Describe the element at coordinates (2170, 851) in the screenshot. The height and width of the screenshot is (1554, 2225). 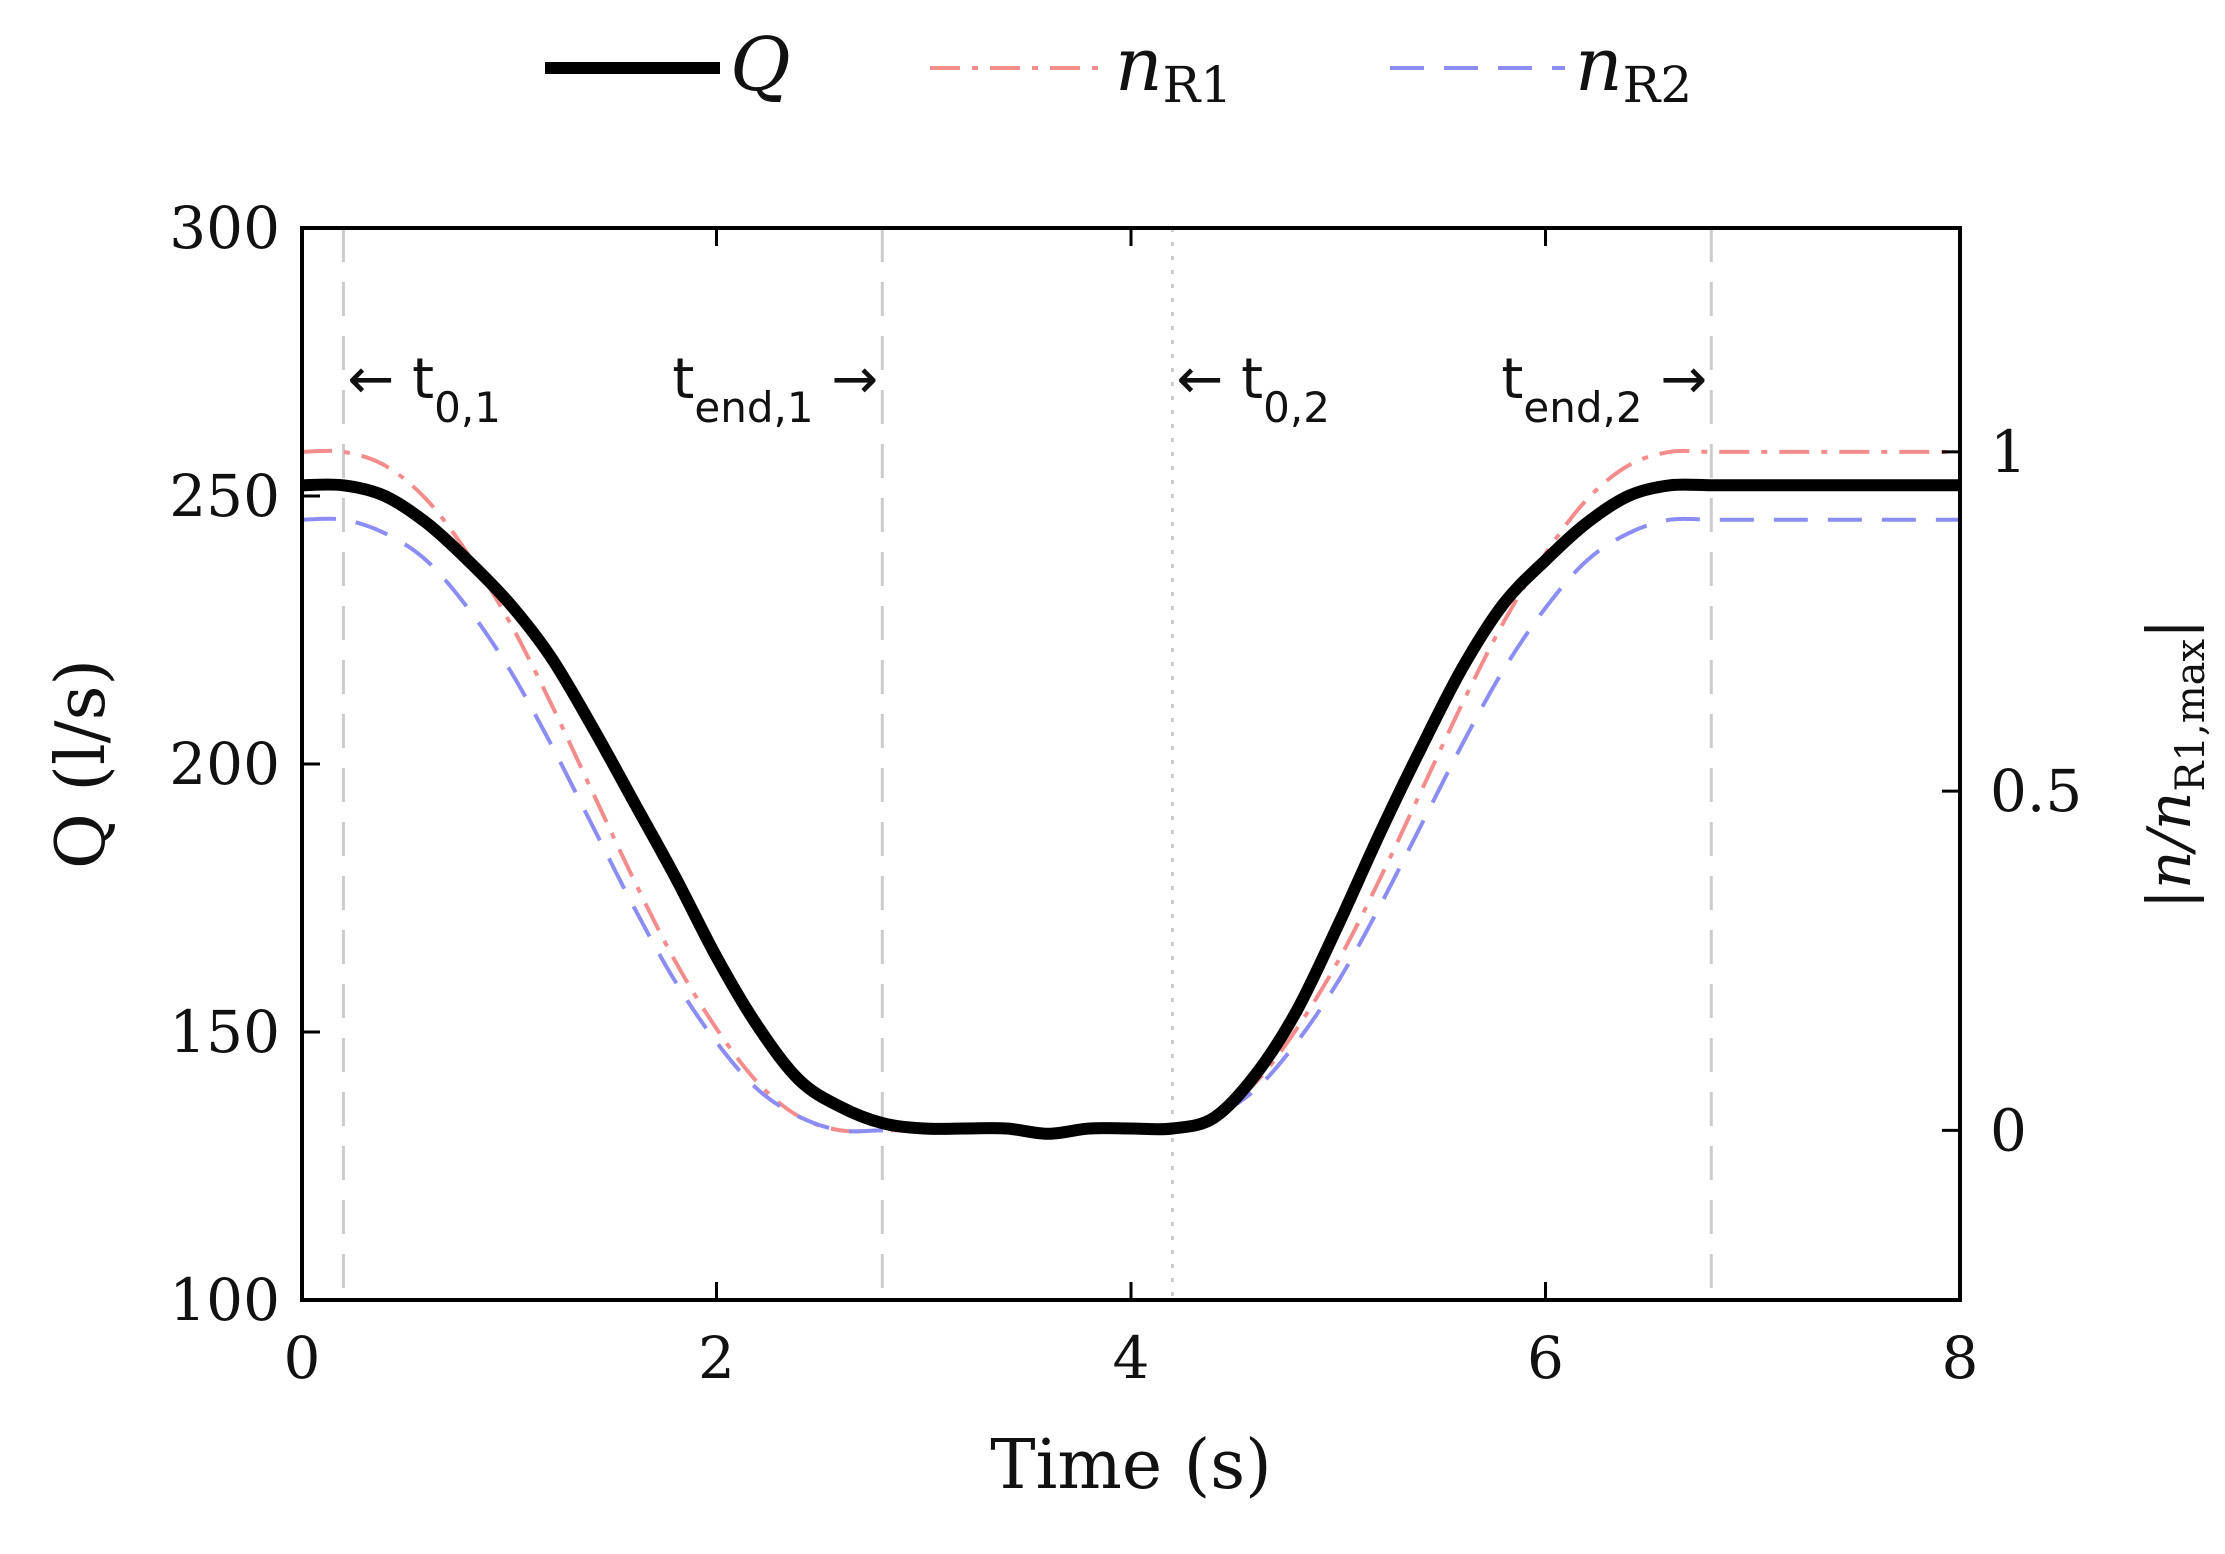
I see `y2-axis-label-main: |n/n` at that location.